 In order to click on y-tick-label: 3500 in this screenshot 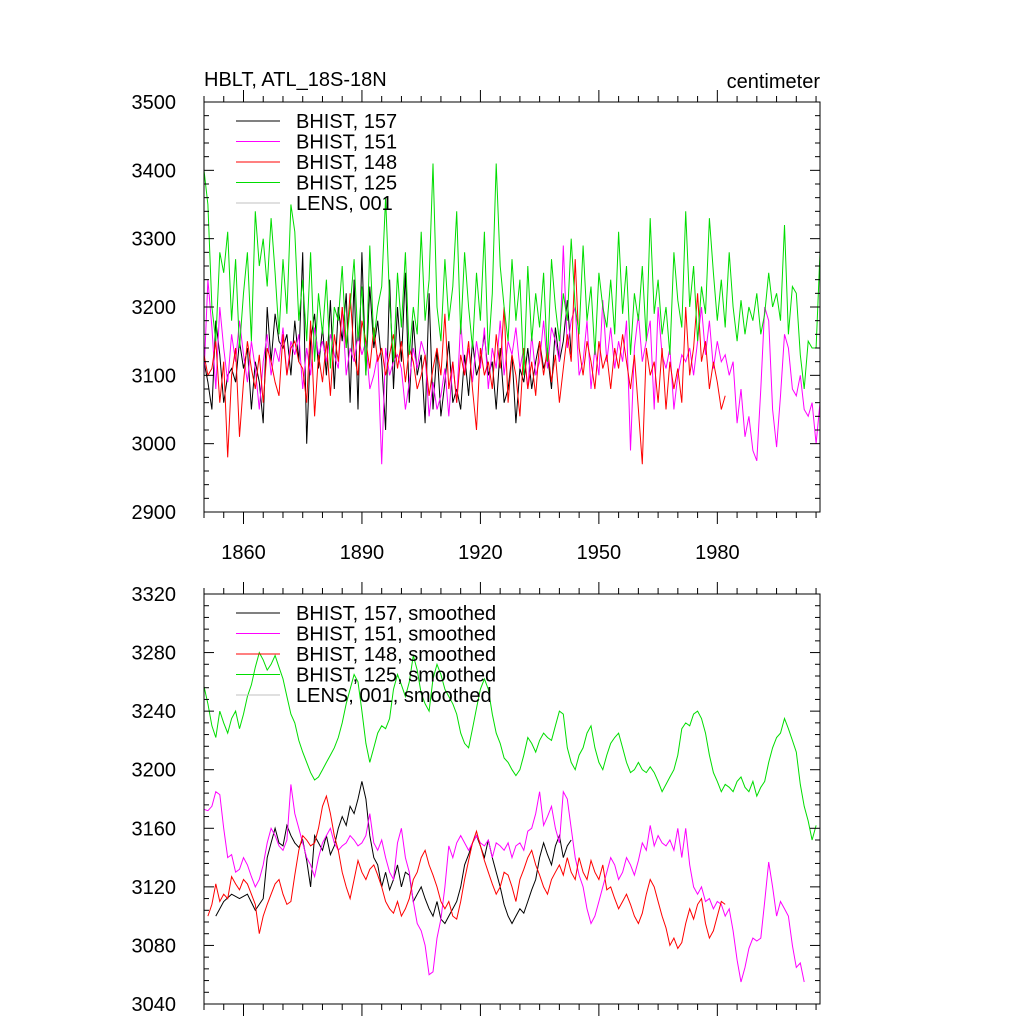, I will do `click(154, 103)`.